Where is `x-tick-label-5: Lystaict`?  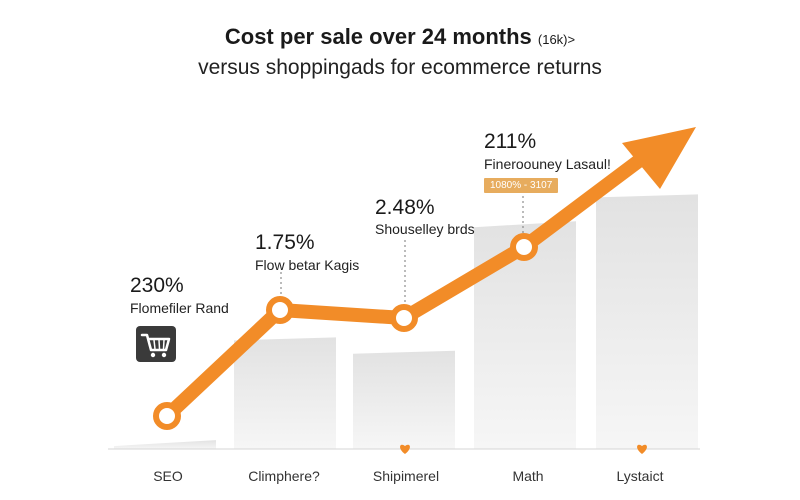
x-tick-label-5: Lystaict is located at coordinates (640, 476).